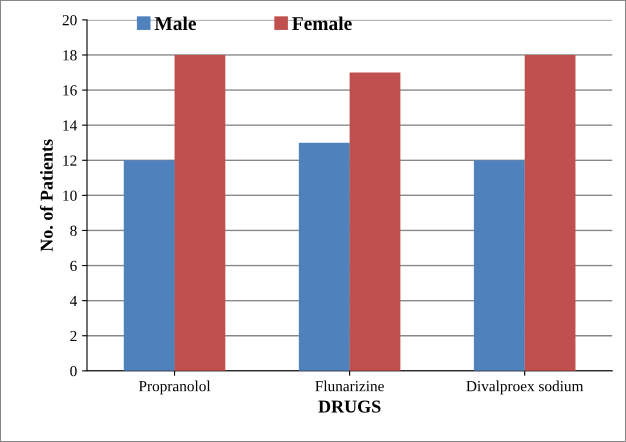 This screenshot has width=626, height=442. What do you see at coordinates (46, 195) in the screenshot?
I see `y-axis-title: No. of Patients` at bounding box center [46, 195].